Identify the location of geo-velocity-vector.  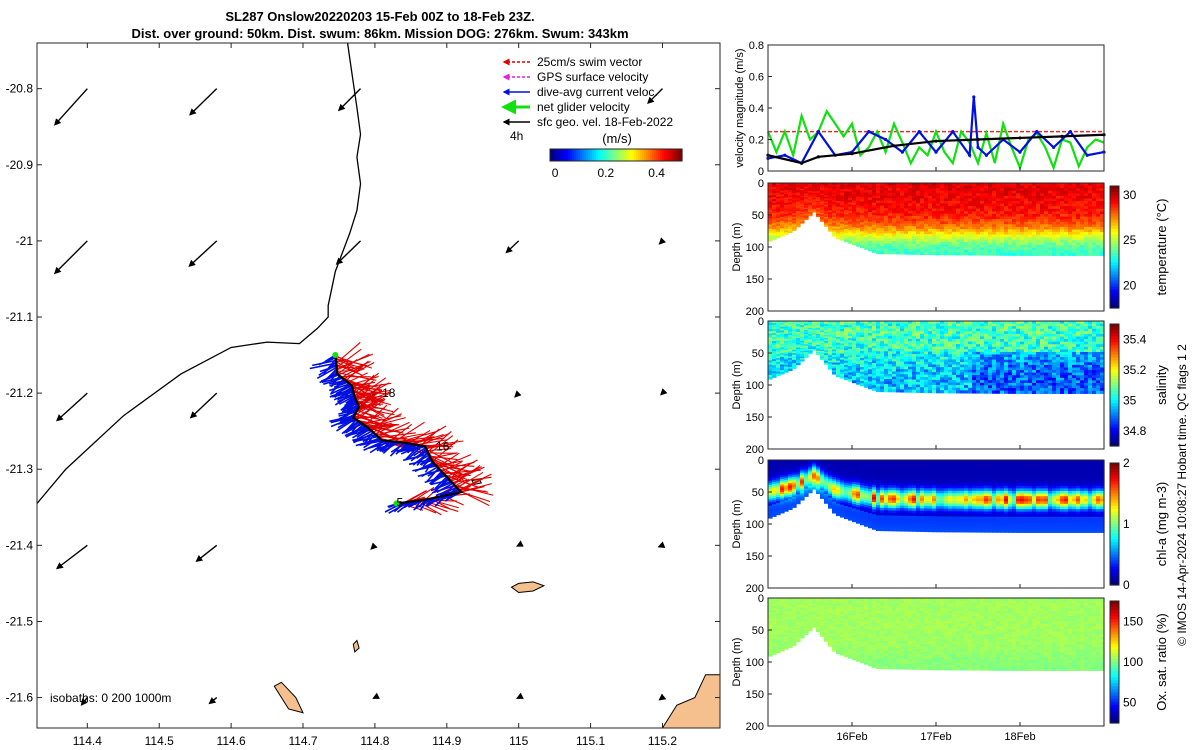
(71, 557).